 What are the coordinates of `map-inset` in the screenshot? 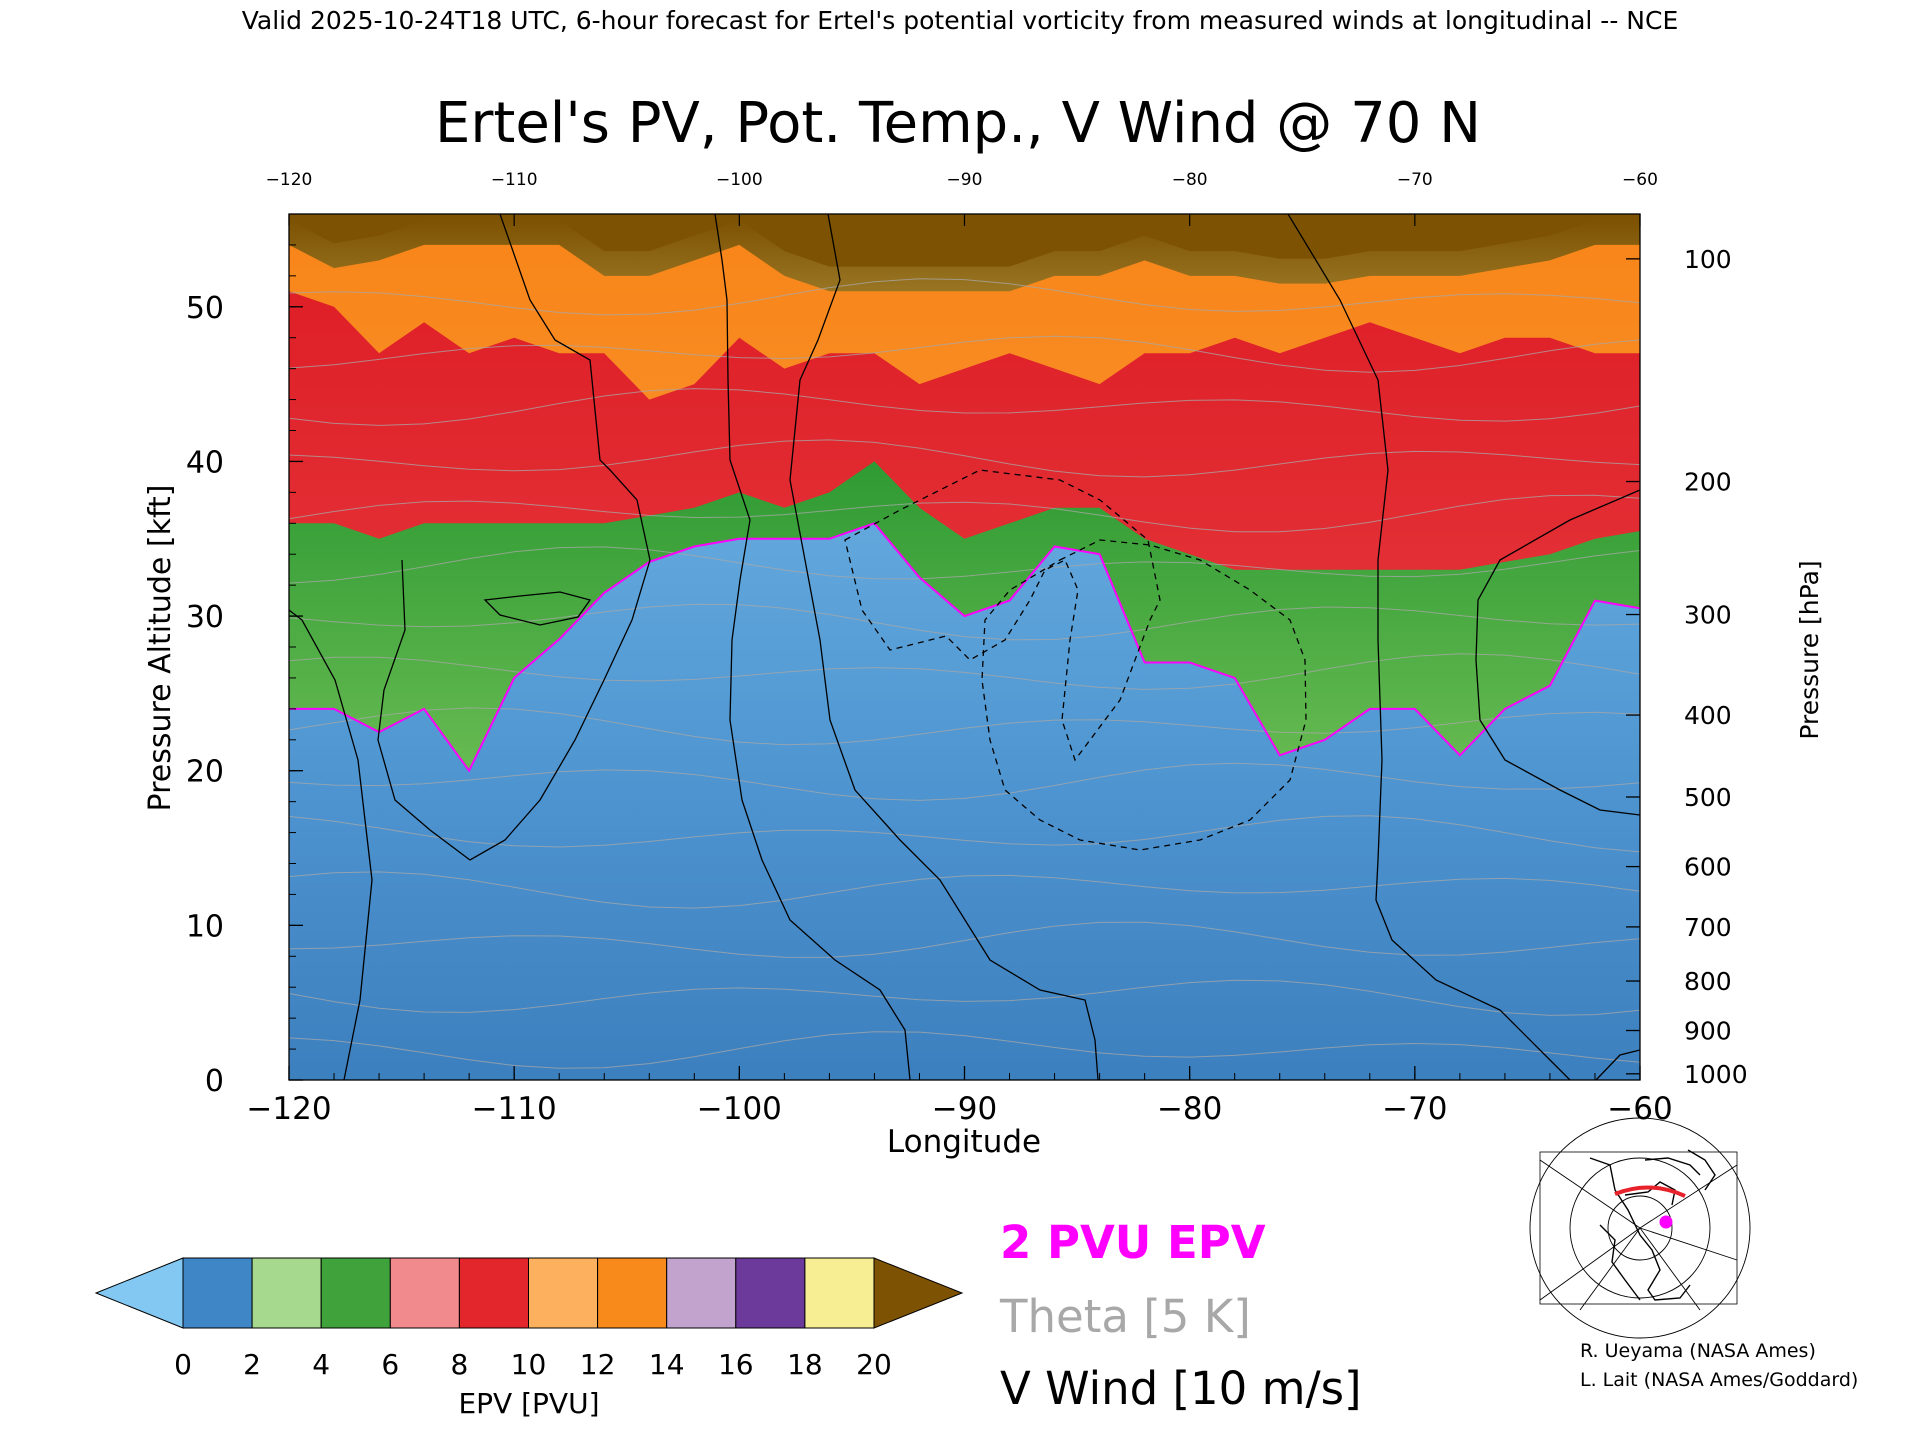 It's located at (1640, 1228).